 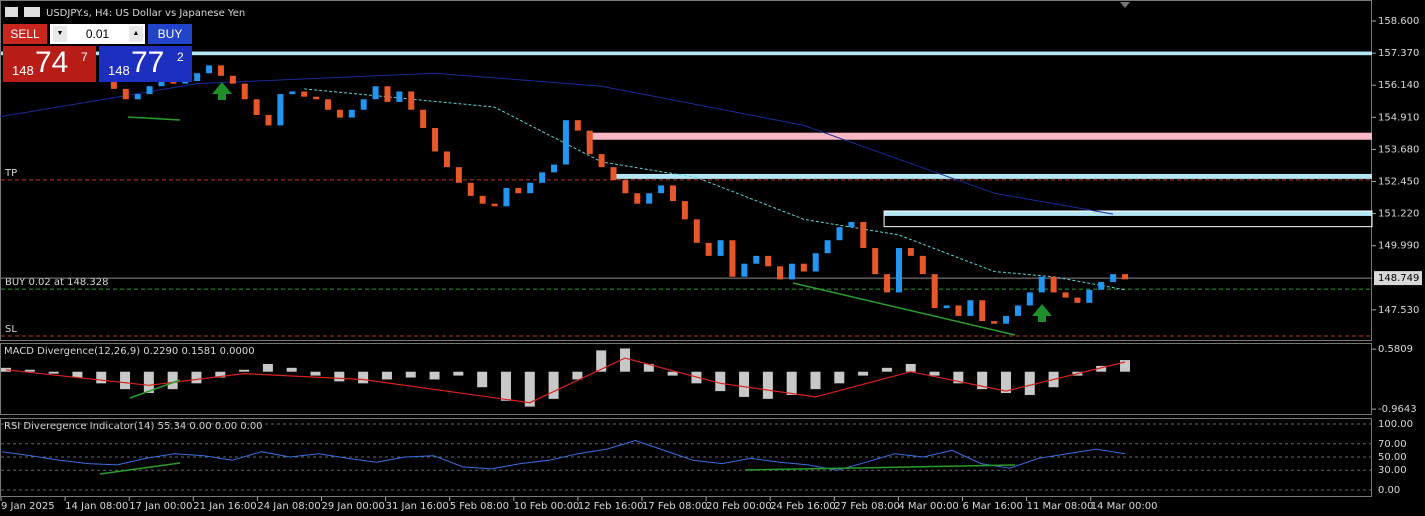 What do you see at coordinates (1398, 85) in the screenshot?
I see `y-tick-label: 156.140` at bounding box center [1398, 85].